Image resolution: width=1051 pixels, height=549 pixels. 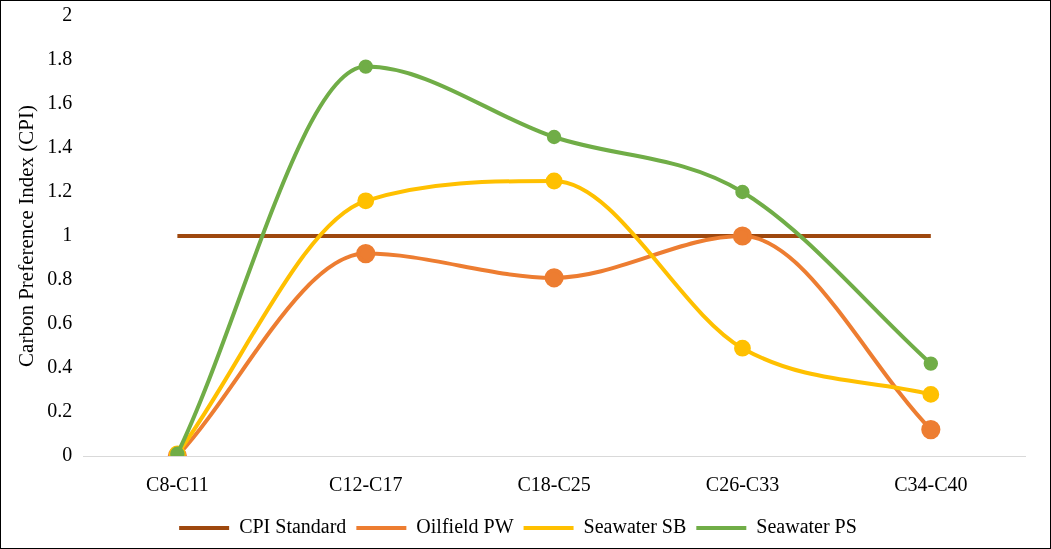 I want to click on legend-label: Oilfield PW, so click(x=465, y=526).